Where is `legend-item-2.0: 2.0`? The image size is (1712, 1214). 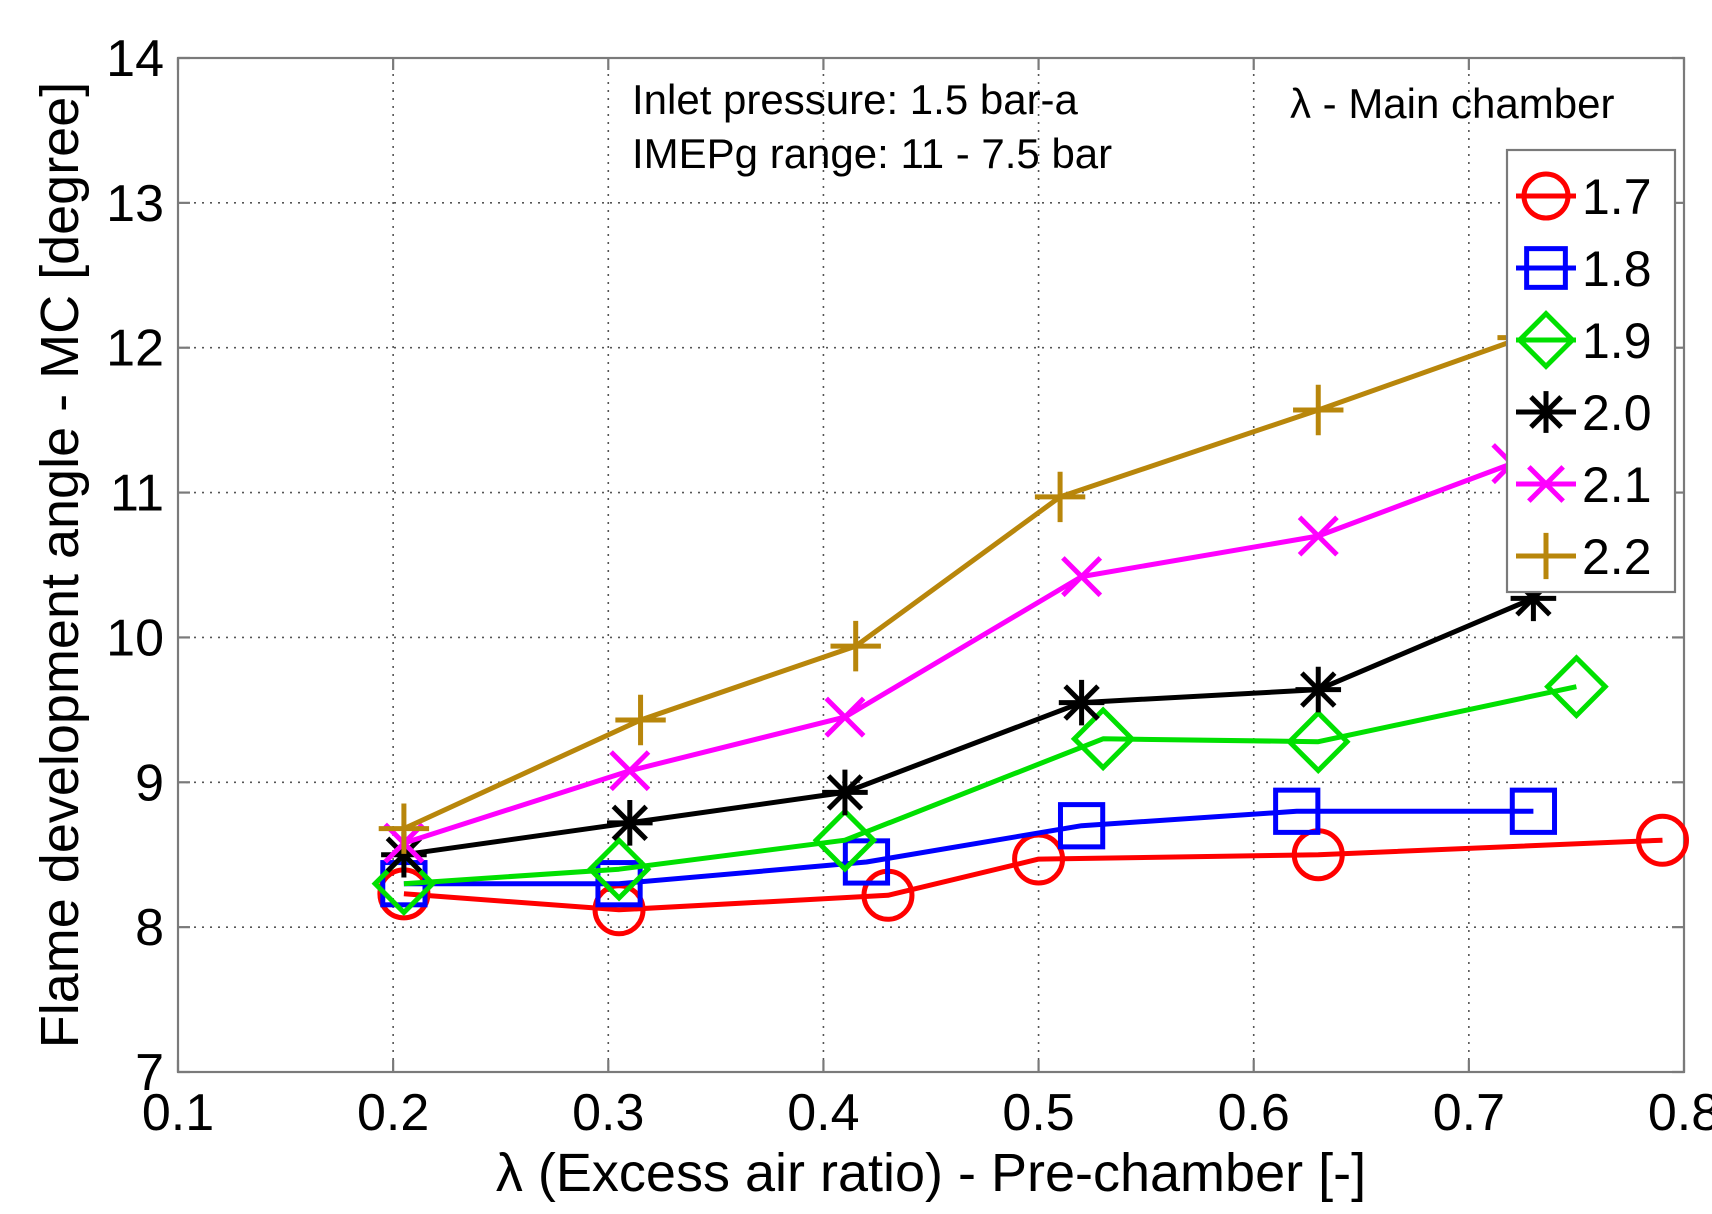
legend-item-2.0: 2.0 is located at coordinates (1584, 413).